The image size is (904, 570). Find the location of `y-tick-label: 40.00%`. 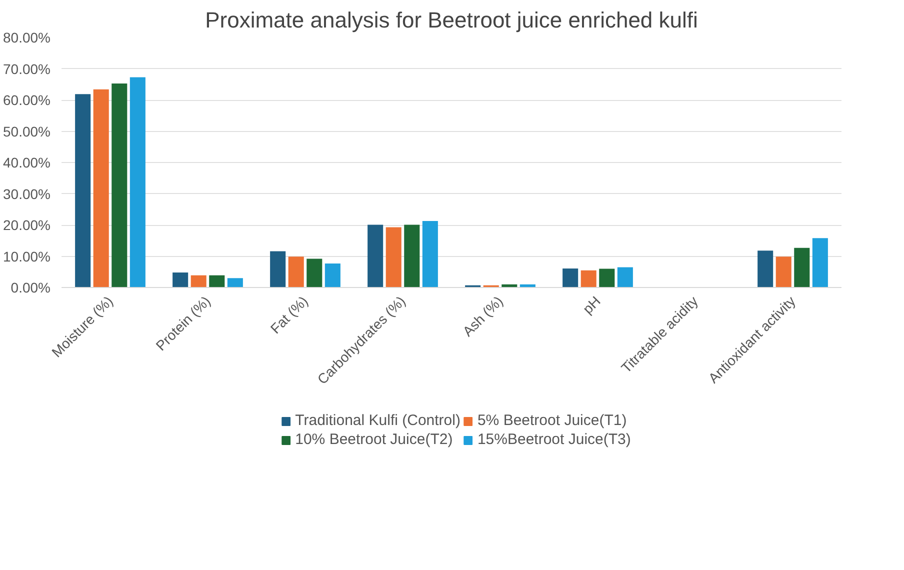

y-tick-label: 40.00% is located at coordinates (26, 162).